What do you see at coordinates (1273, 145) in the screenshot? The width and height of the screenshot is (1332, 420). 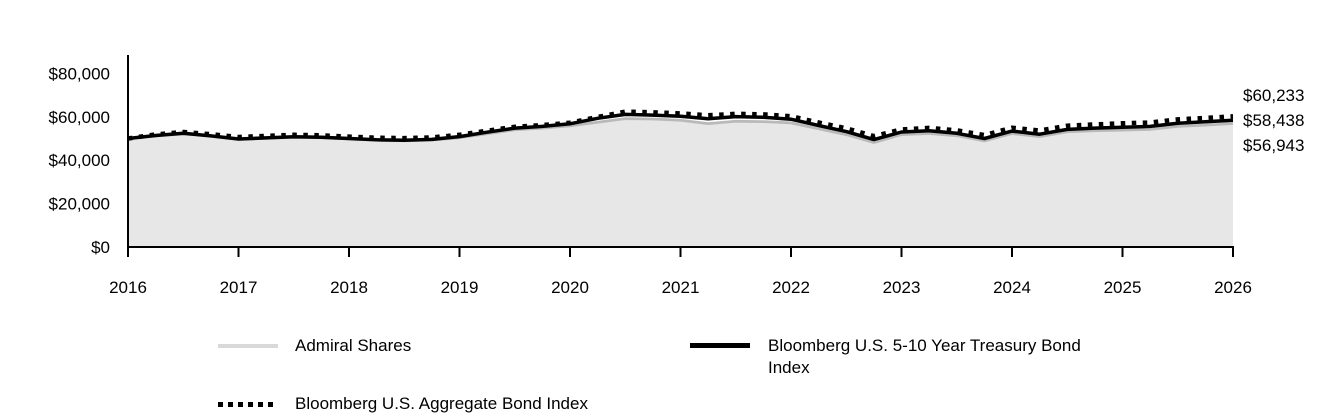 I see `series-end-value-label: $56,943` at bounding box center [1273, 145].